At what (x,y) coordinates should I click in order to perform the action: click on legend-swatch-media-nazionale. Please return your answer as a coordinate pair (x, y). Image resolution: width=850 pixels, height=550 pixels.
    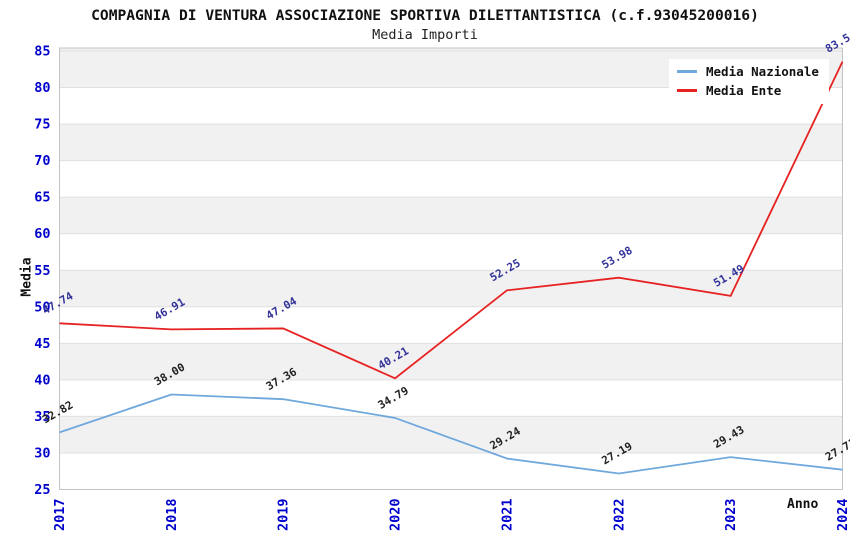
    Looking at the image, I should click on (687, 71).